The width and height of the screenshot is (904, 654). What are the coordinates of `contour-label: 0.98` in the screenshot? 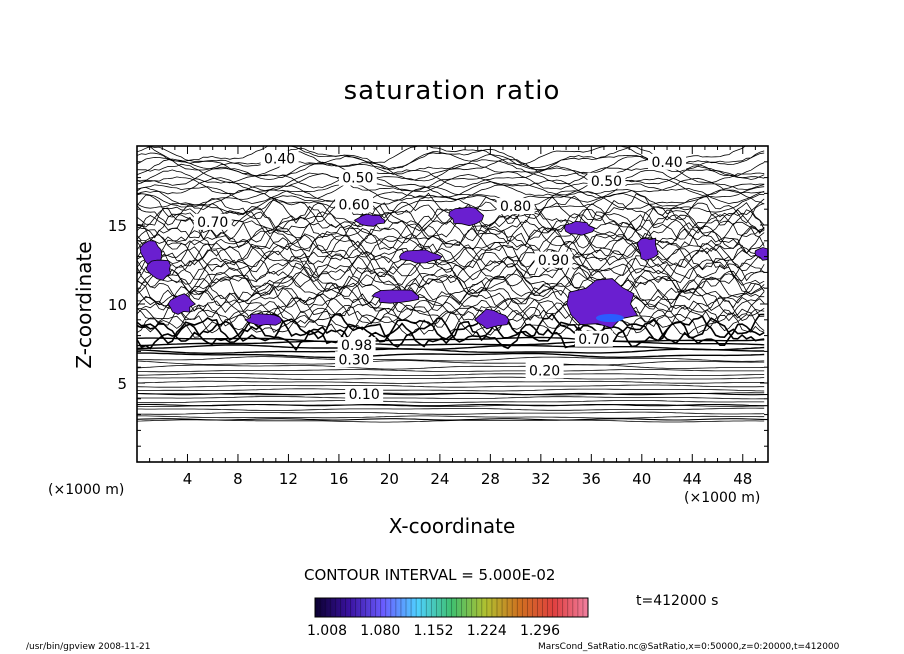 It's located at (356, 346).